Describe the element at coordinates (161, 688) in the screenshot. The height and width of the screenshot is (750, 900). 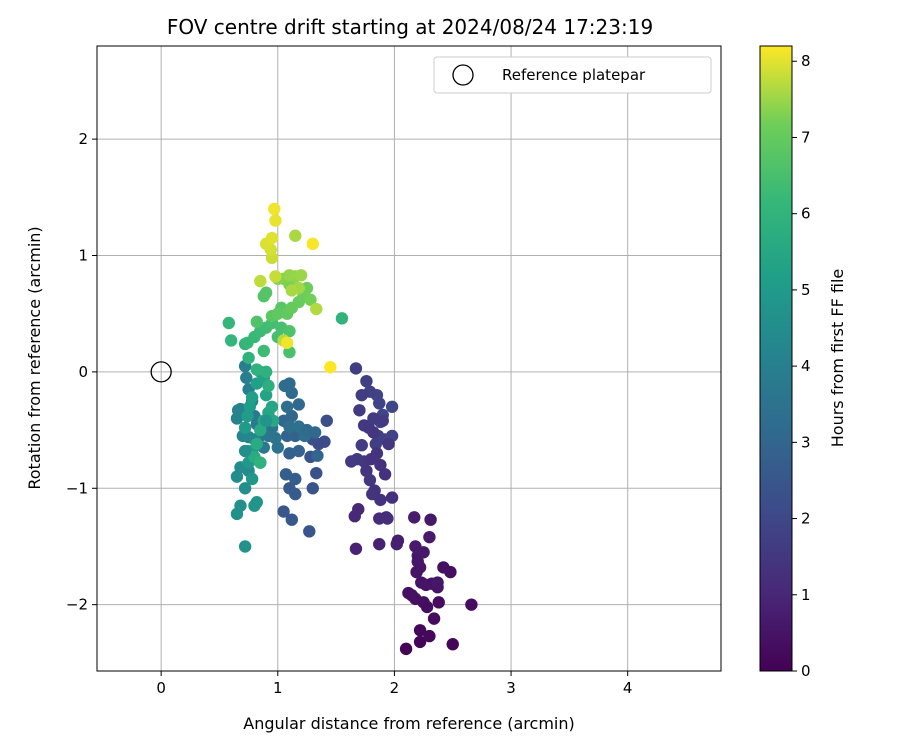
I see `x-tick-label: 0` at that location.